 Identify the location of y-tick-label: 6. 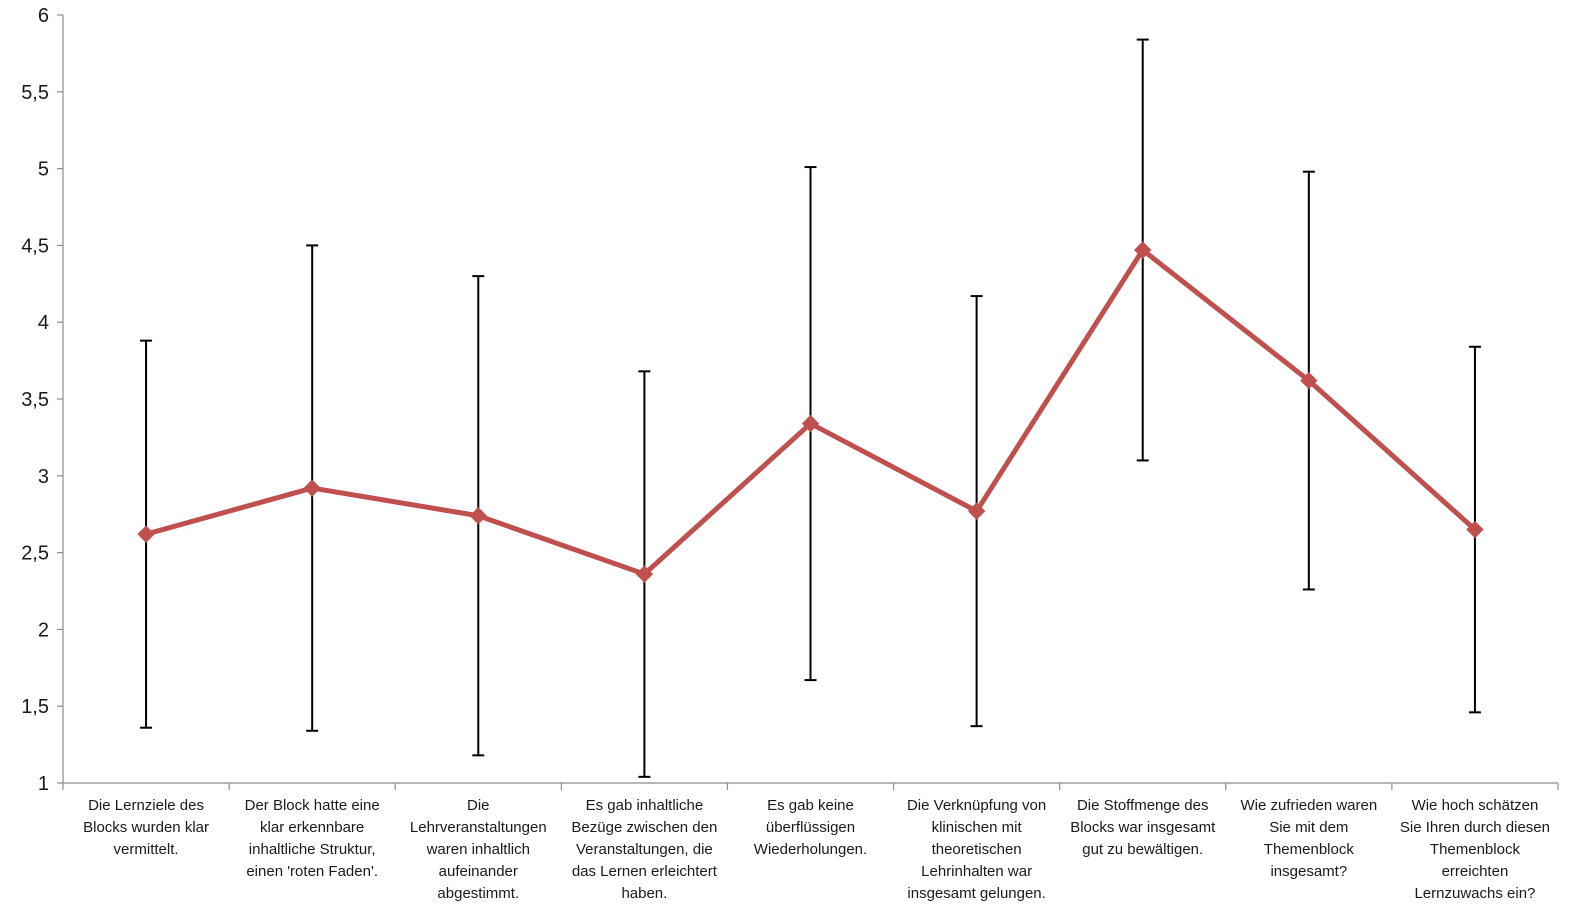
(43, 16).